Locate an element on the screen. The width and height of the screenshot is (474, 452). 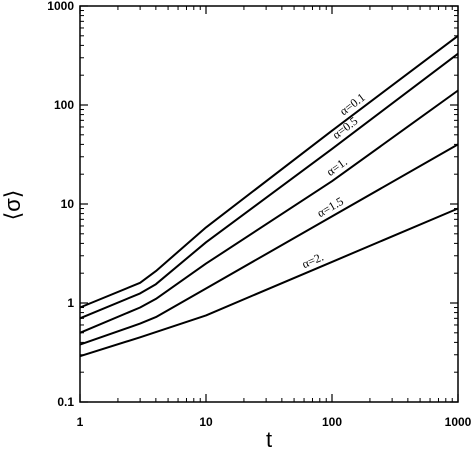
y-tick-label: 10 is located at coordinates (68, 204).